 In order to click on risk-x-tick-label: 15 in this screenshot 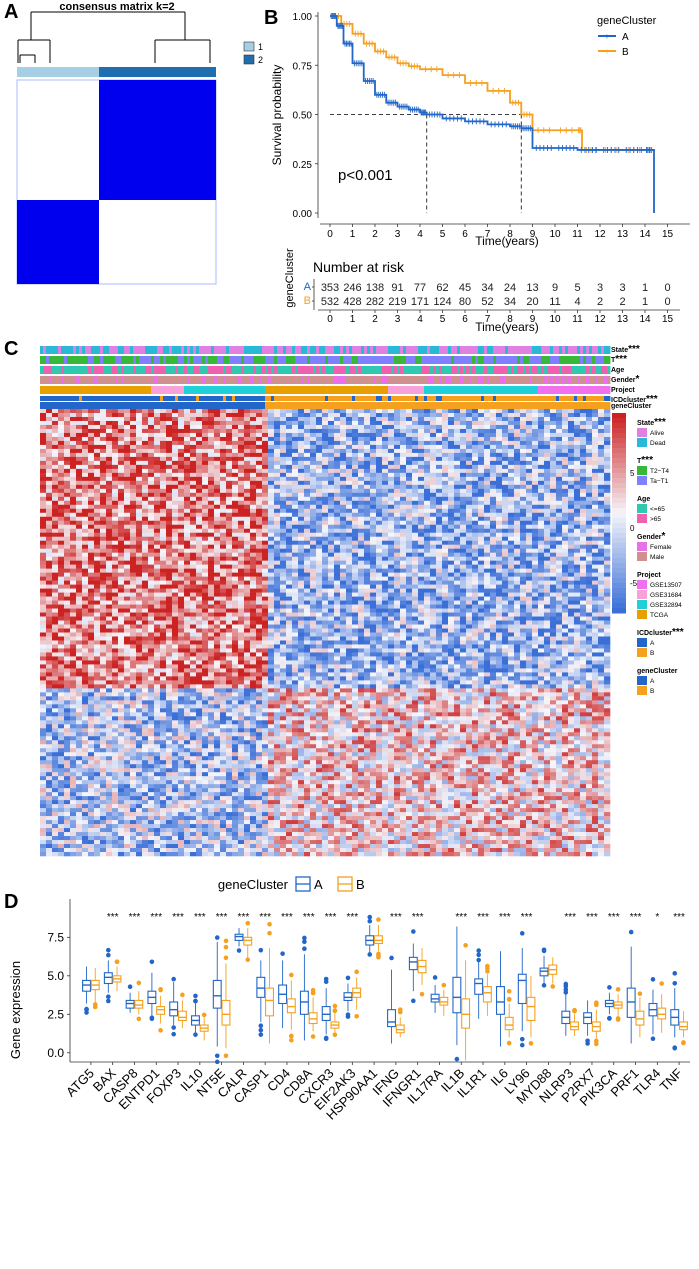, I will do `click(668, 319)`.